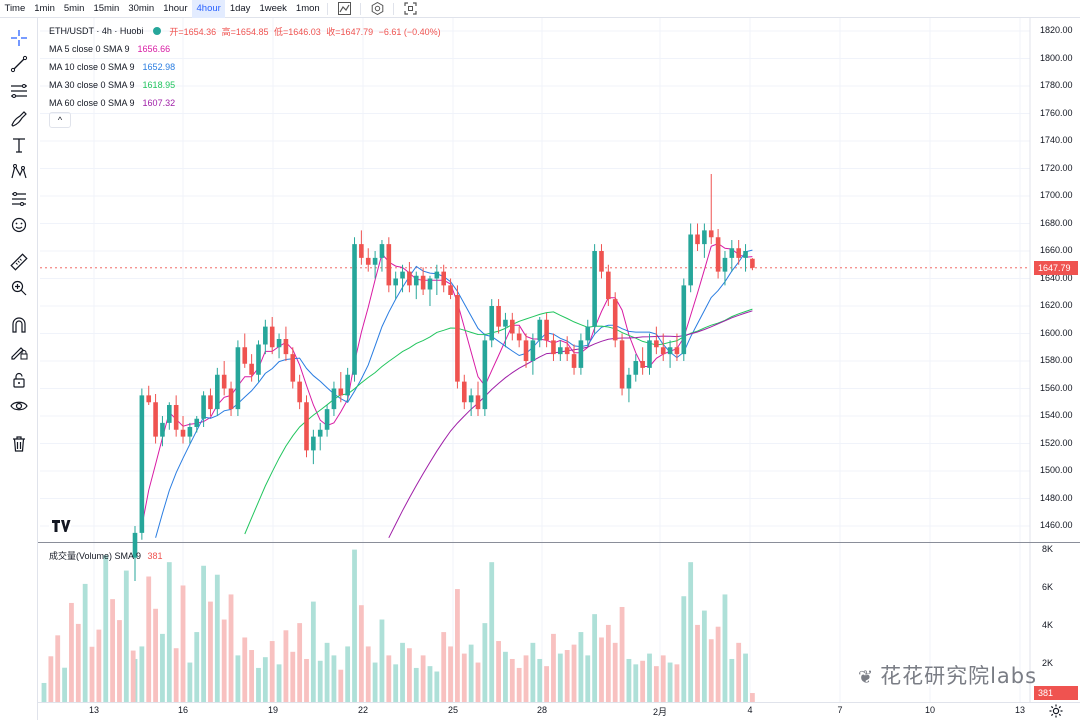 The image size is (1080, 720). I want to click on ma30-legend: MA 30 close 0 SMA 9 1618.95, so click(246, 85).